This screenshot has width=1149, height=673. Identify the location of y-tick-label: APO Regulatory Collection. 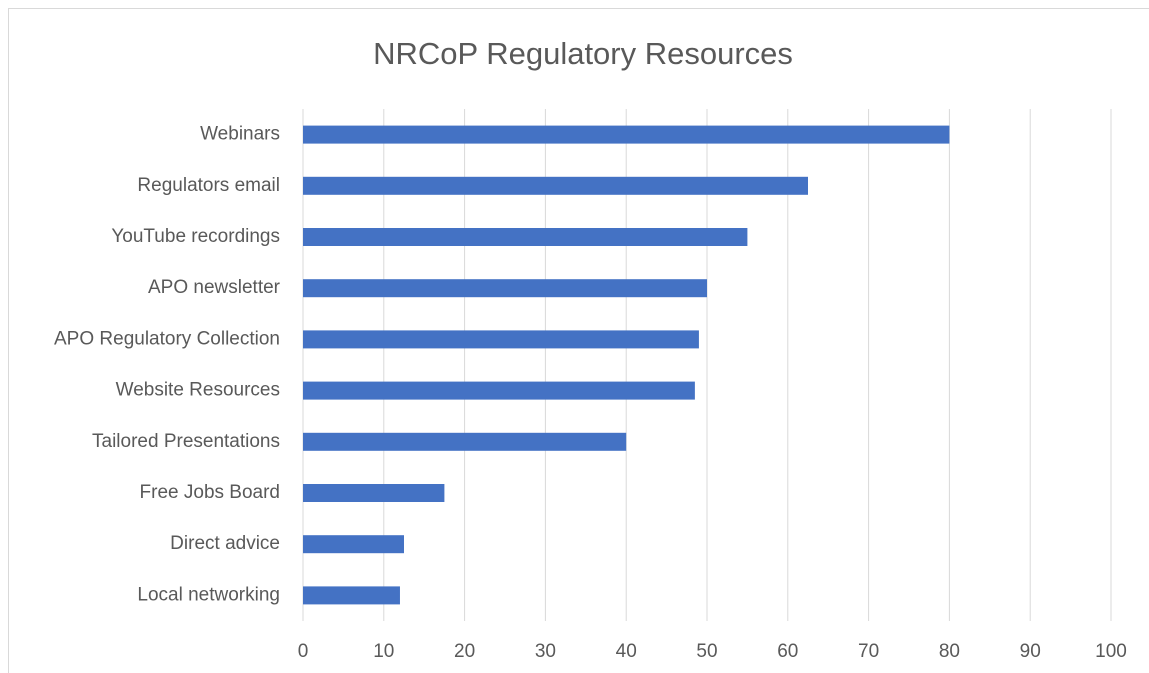
(167, 338).